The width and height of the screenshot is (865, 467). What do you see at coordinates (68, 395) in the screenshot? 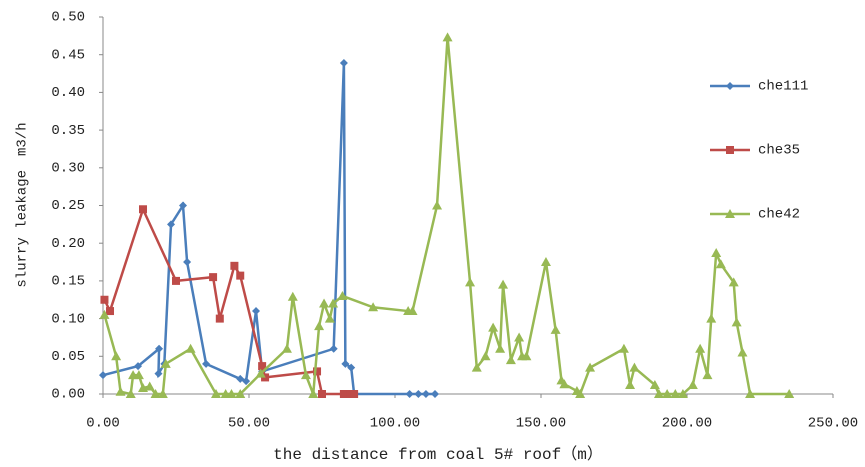
I see `y-tick-label: 0.00` at bounding box center [68, 395].